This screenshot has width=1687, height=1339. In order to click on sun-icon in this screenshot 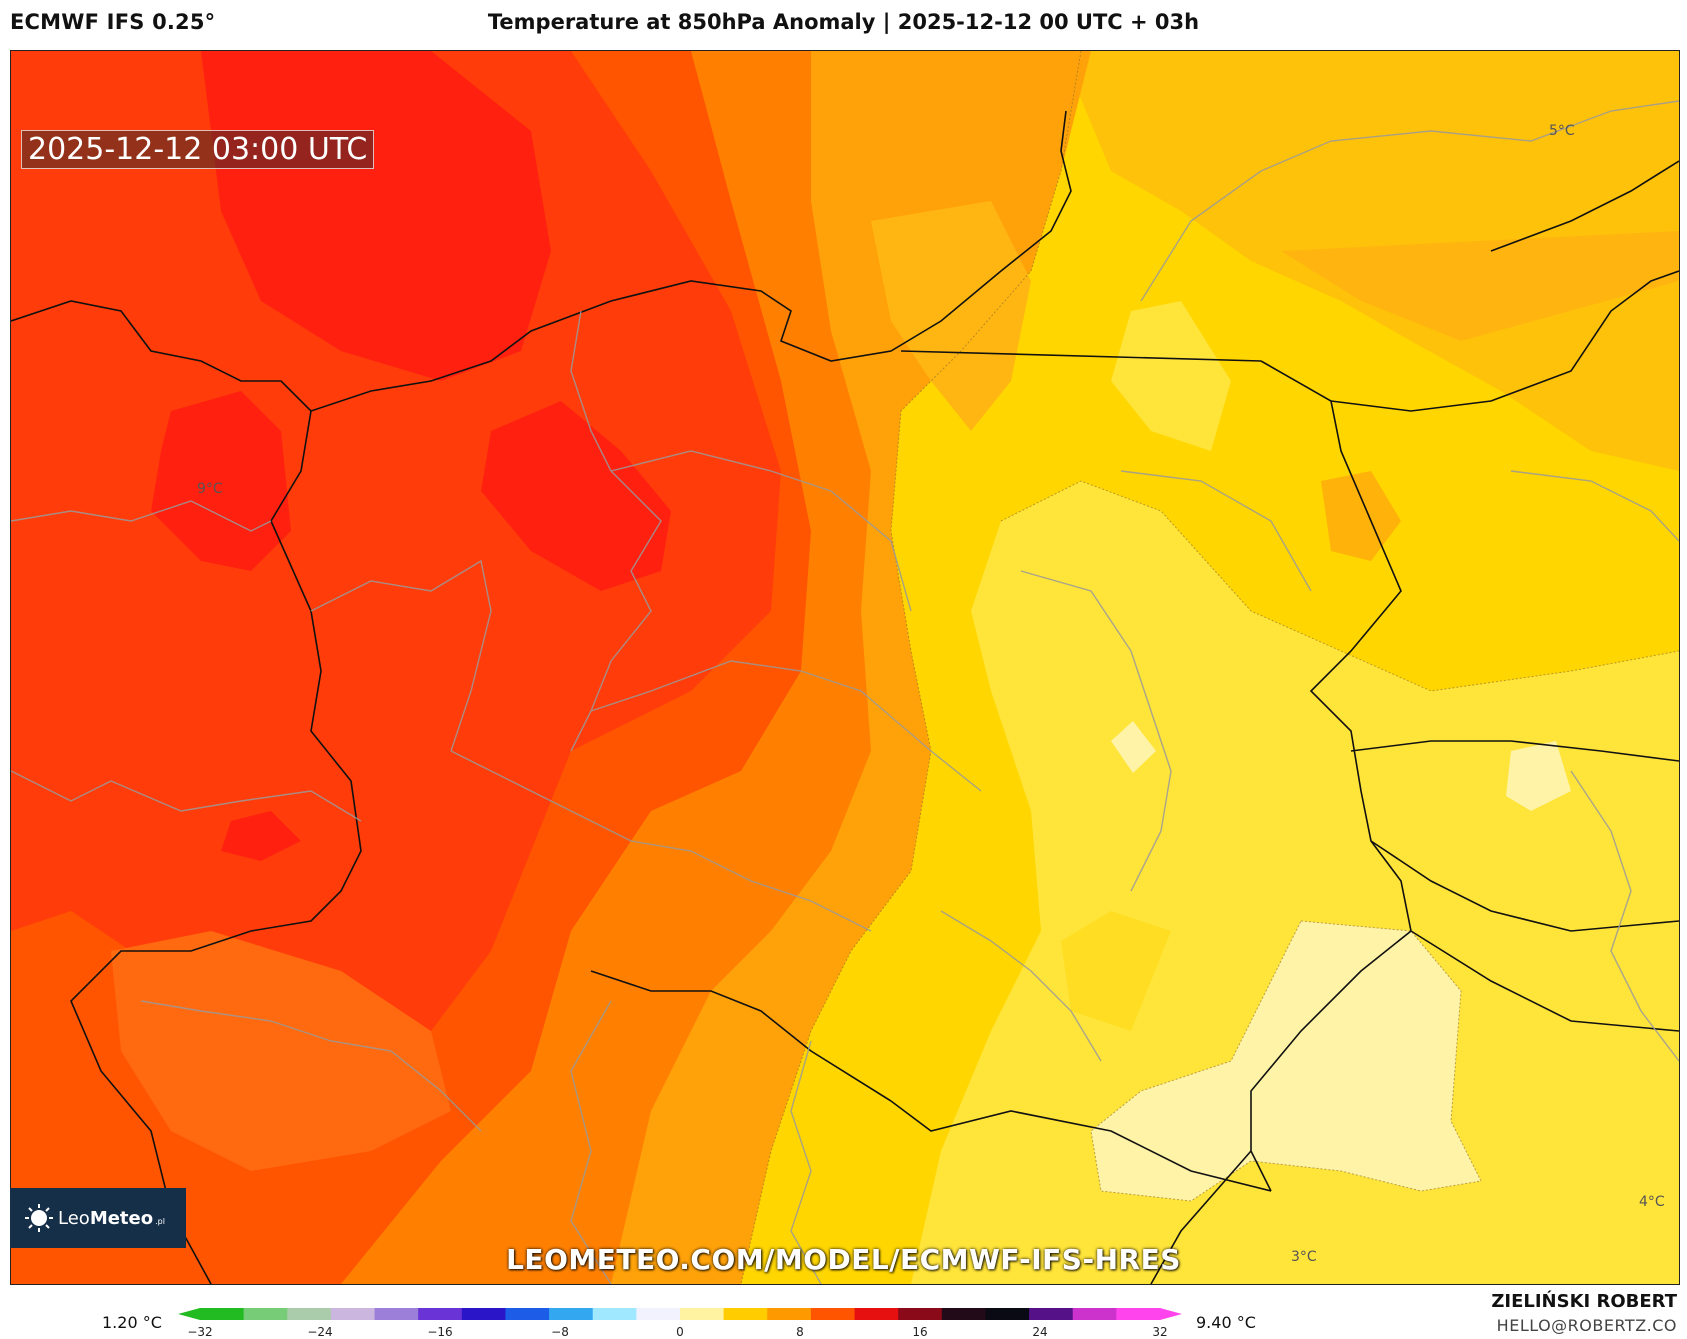, I will do `click(39, 1218)`.